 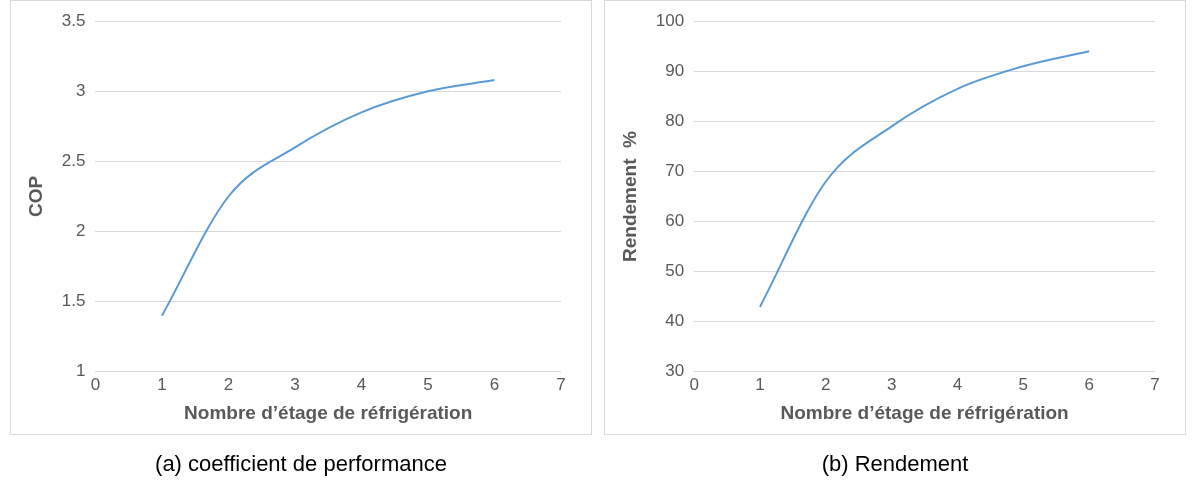 I want to click on y-tick-label: 50, so click(x=675, y=271).